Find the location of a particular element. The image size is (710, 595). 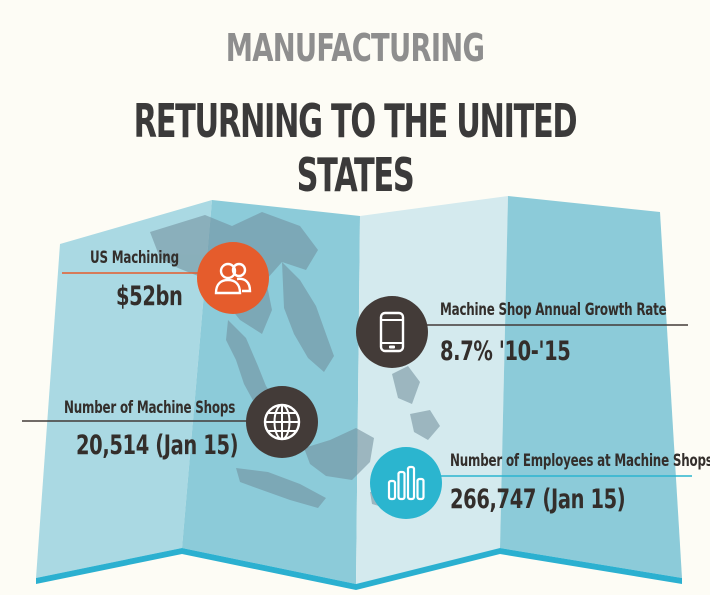

stat-value-machine-shops: 20,514 (Jan 15) is located at coordinates (157, 445).